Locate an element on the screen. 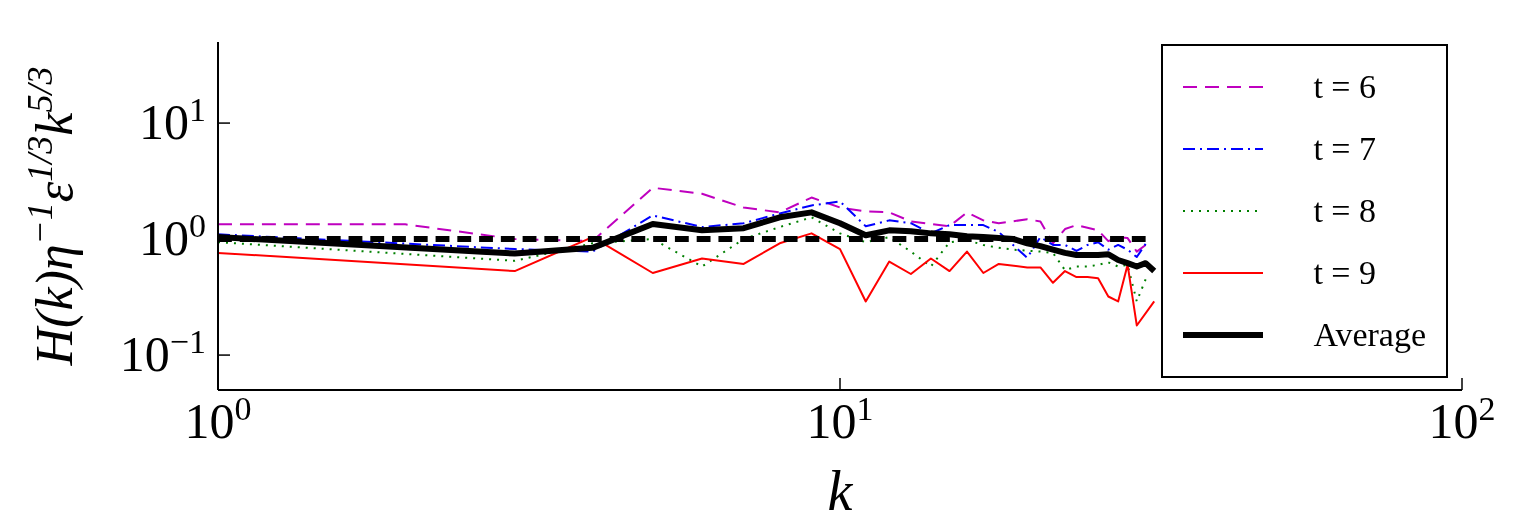 The image size is (1515, 529). y-tick-label: 10$^{−1}$ is located at coordinates (162, 352).